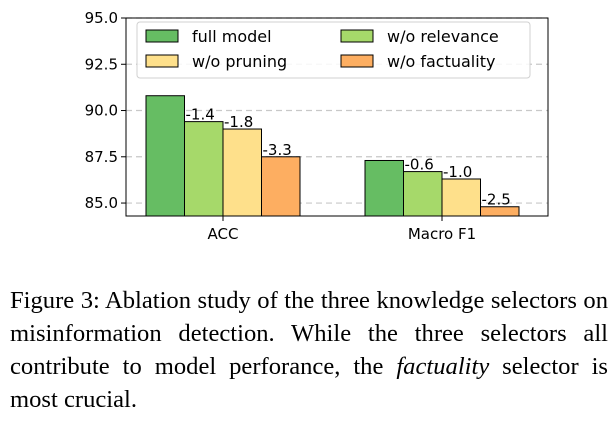 This screenshot has width=614, height=431. What do you see at coordinates (223, 234) in the screenshot?
I see `x-tick-label: ACC` at bounding box center [223, 234].